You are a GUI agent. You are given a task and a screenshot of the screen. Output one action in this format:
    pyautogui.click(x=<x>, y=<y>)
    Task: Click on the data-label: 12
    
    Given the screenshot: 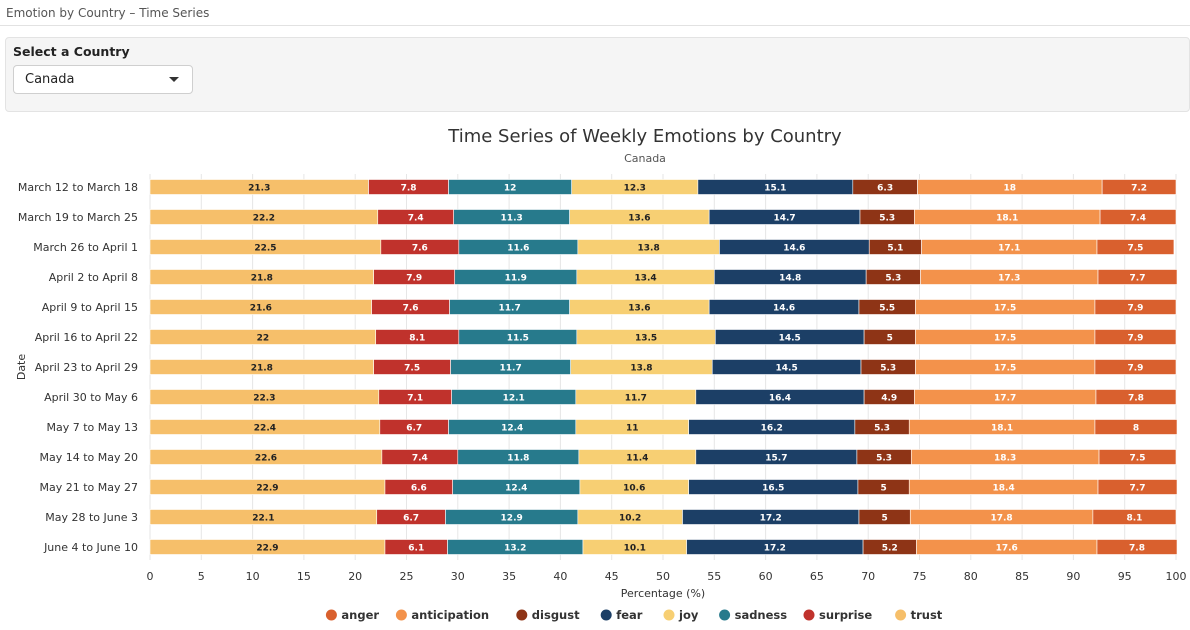 What is the action you would take?
    pyautogui.click(x=510, y=189)
    